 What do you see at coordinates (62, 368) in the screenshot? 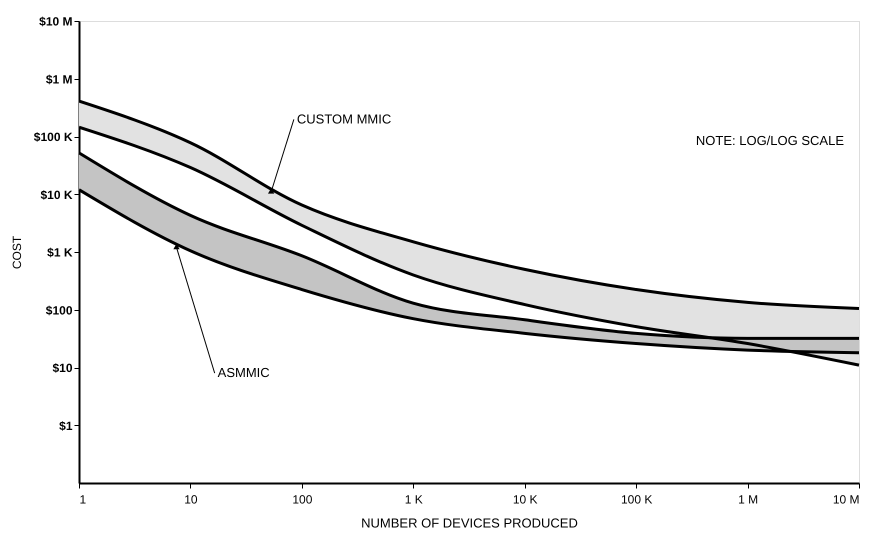
I see `y-tick-label: $10` at bounding box center [62, 368].